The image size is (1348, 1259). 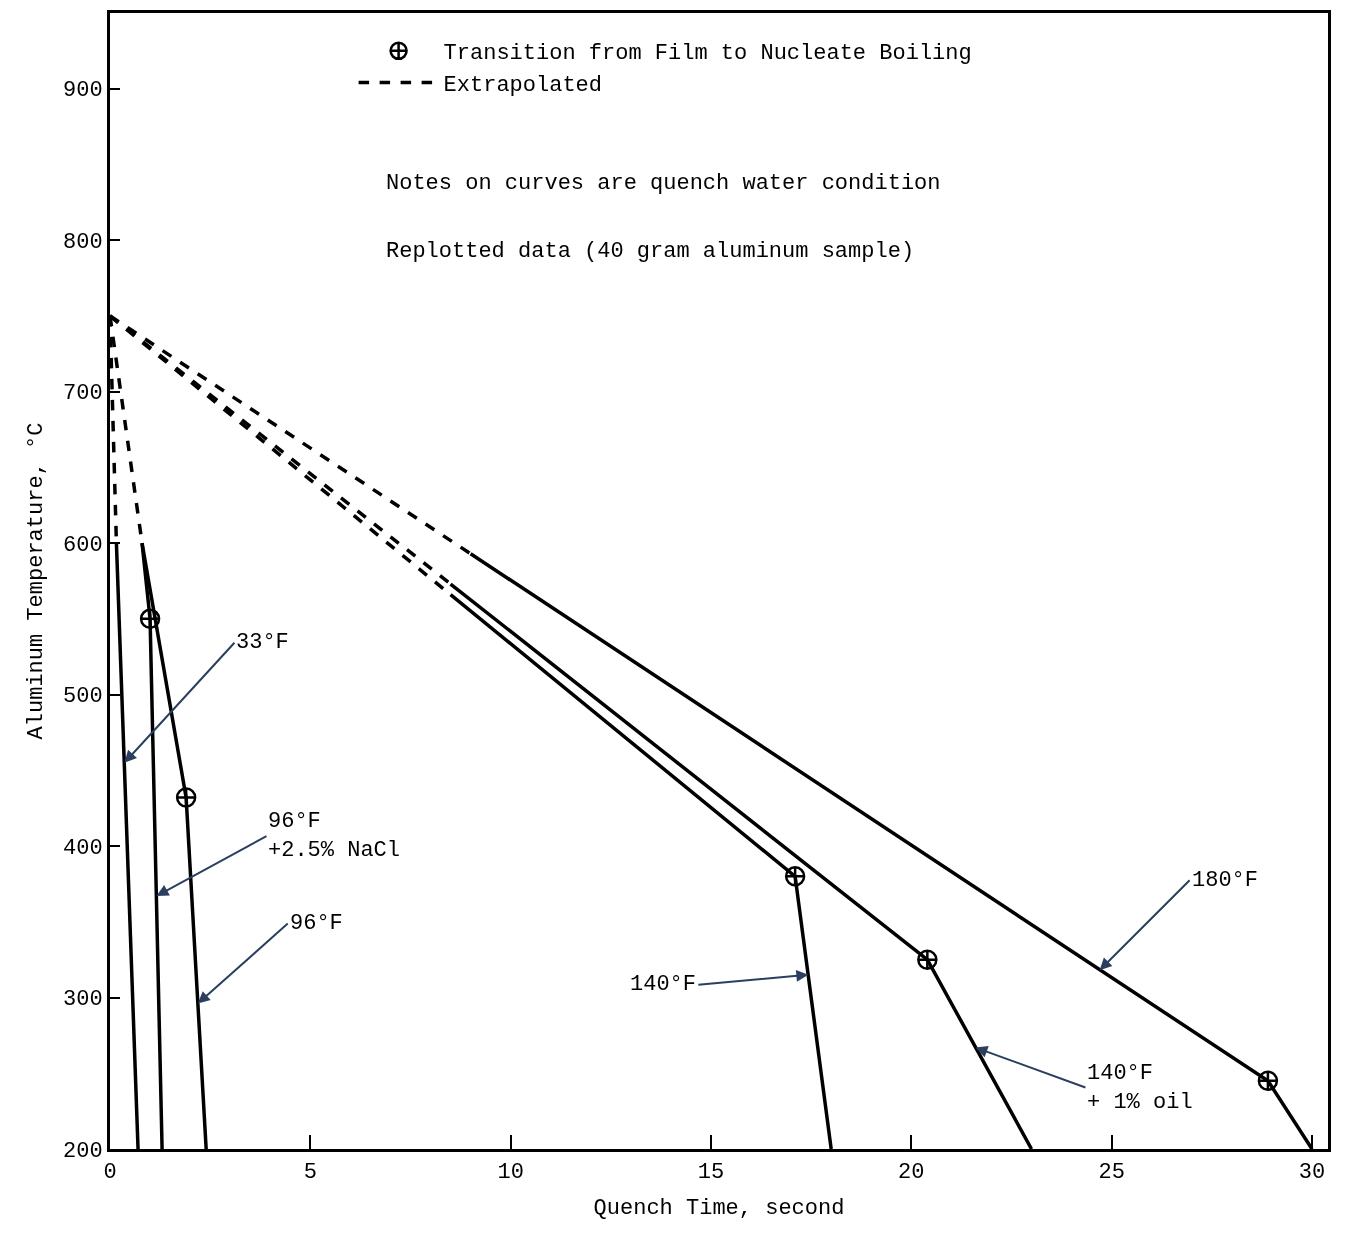 What do you see at coordinates (82, 1151) in the screenshot?
I see `y-tick-label: 200` at bounding box center [82, 1151].